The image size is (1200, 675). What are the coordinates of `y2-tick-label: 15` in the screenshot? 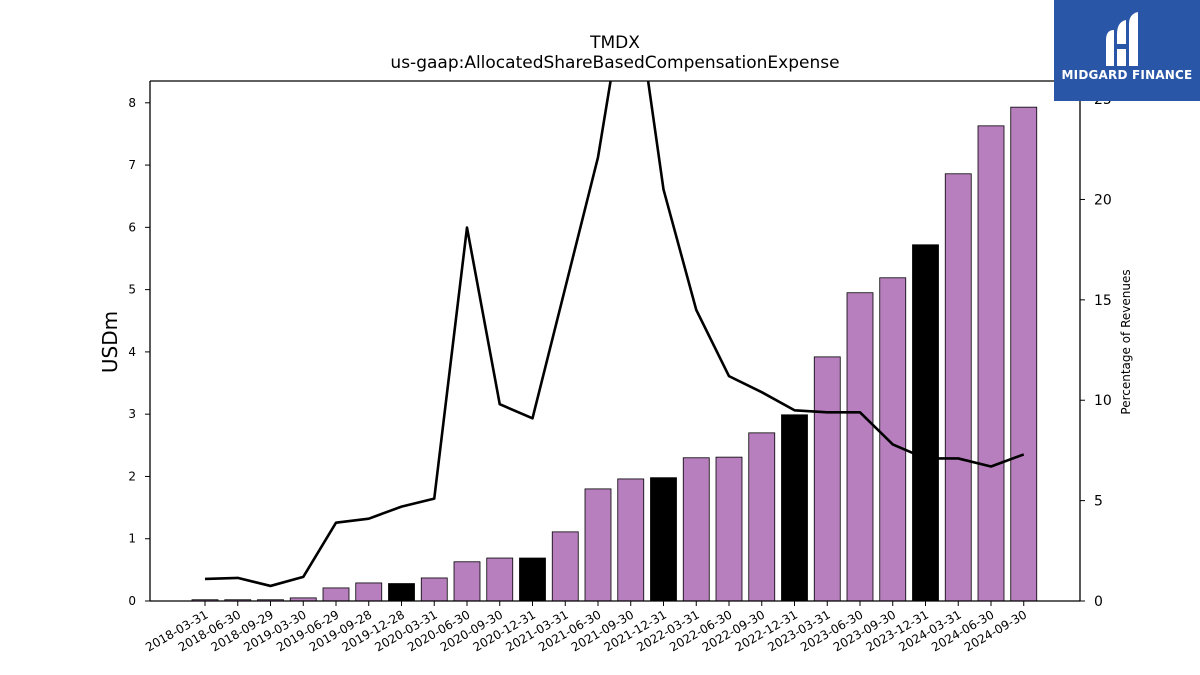 It's located at (1103, 301).